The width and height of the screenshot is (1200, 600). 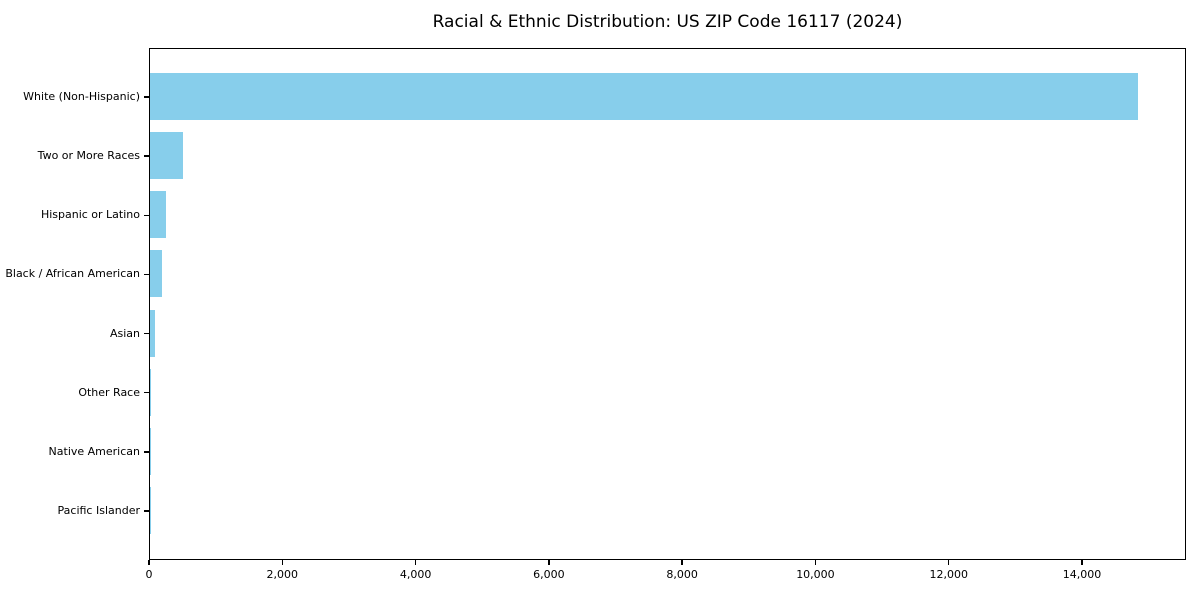 What do you see at coordinates (109, 392) in the screenshot?
I see `y-tick-label: Other Race` at bounding box center [109, 392].